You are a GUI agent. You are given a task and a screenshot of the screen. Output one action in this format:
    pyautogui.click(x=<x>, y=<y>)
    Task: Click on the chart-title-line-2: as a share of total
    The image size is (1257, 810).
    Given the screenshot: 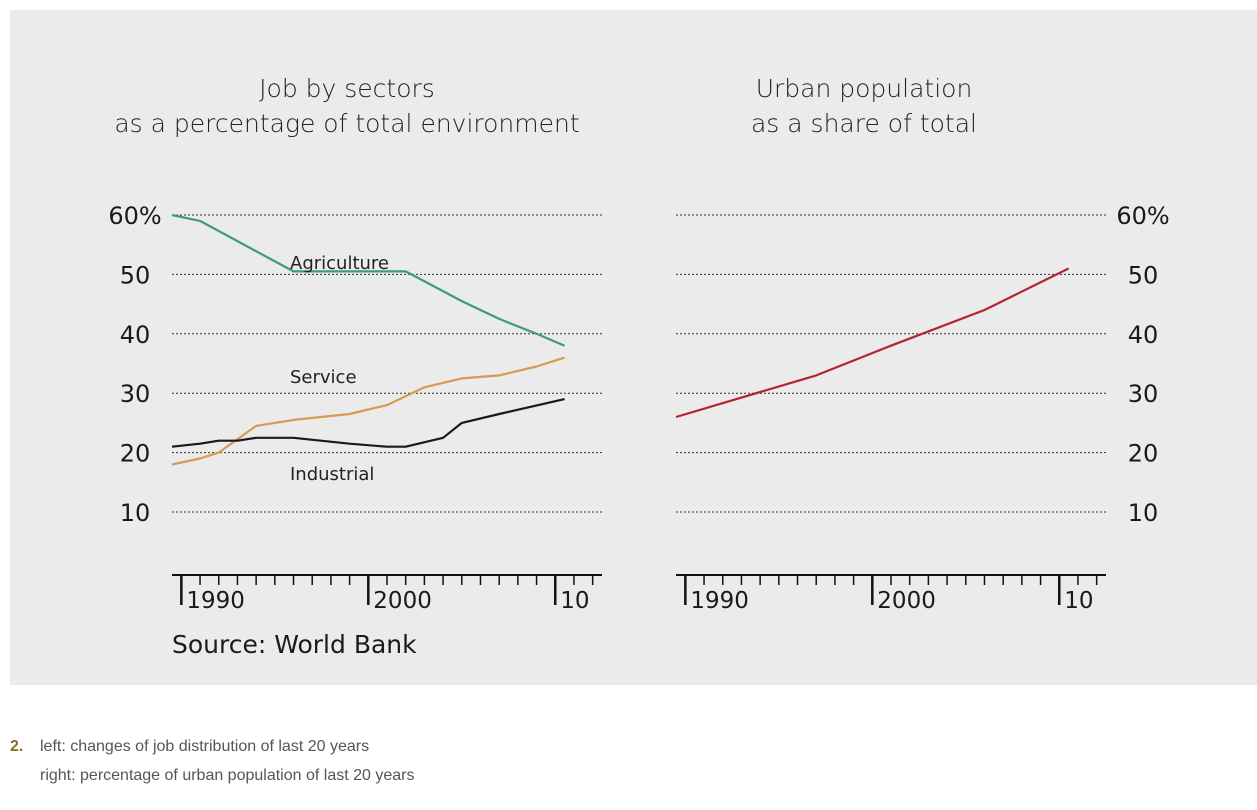 What is the action you would take?
    pyautogui.click(x=864, y=123)
    